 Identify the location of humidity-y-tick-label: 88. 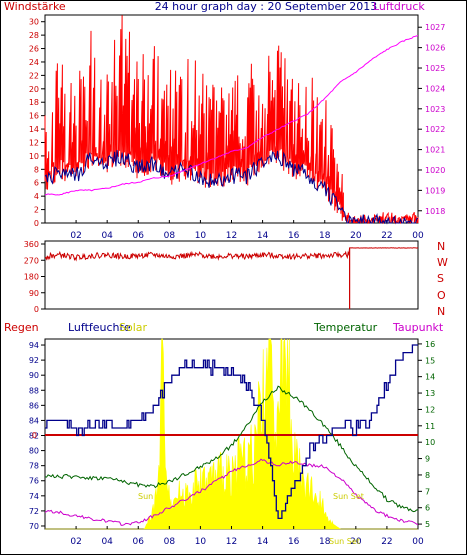
(34, 390).